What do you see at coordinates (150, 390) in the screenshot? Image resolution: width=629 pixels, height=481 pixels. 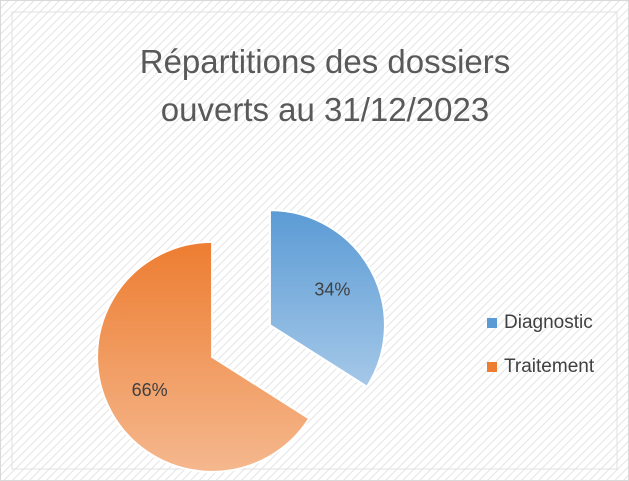 I see `data-label: 66%` at bounding box center [150, 390].